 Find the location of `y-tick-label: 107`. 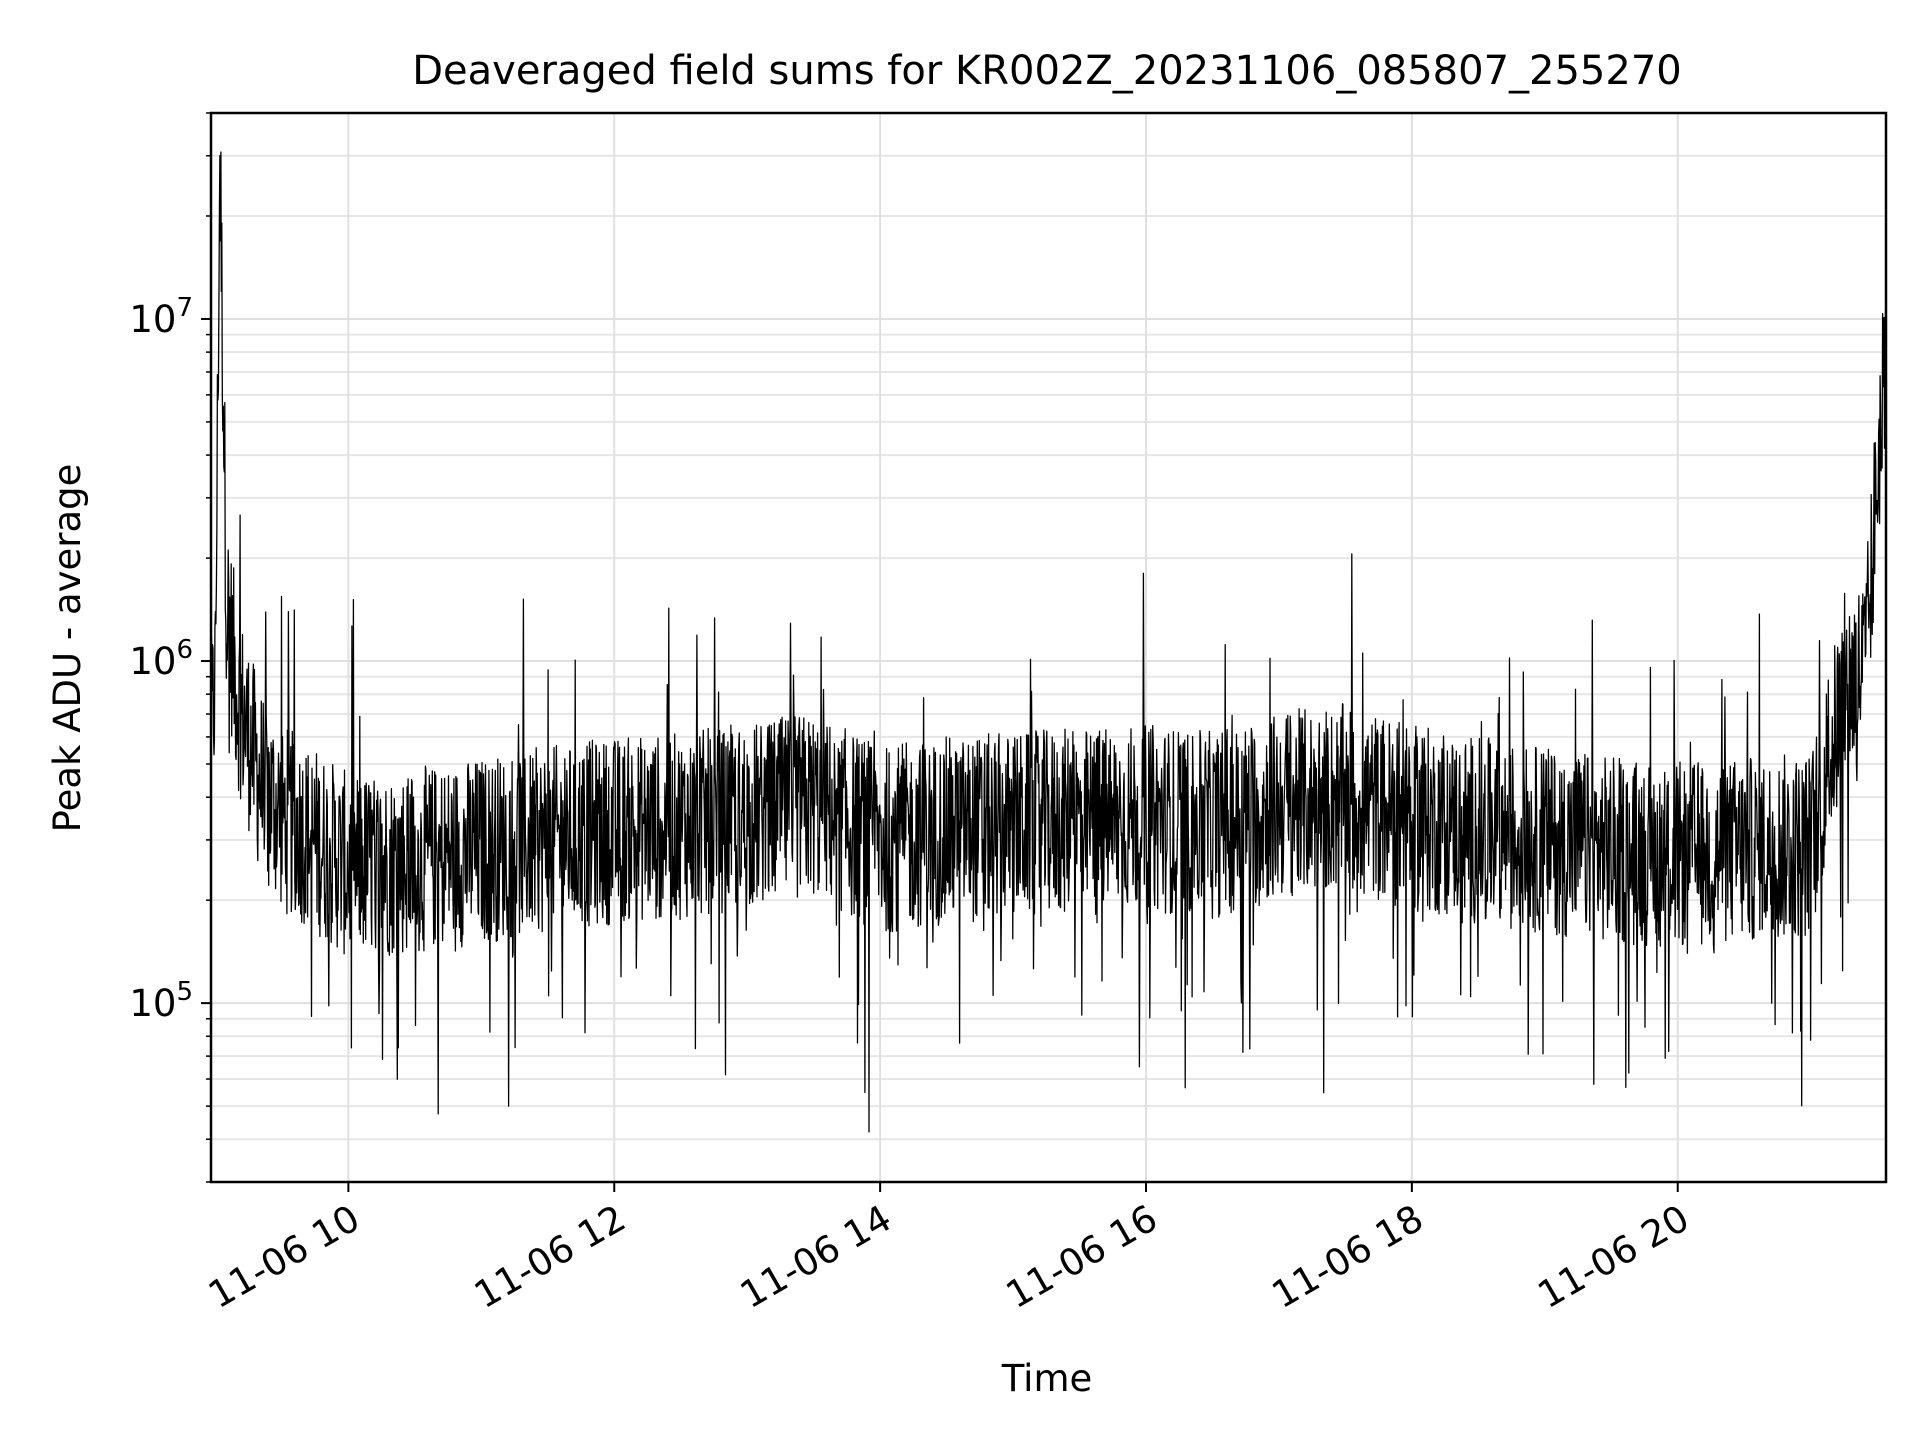

y-tick-label: 107 is located at coordinates (161, 317).